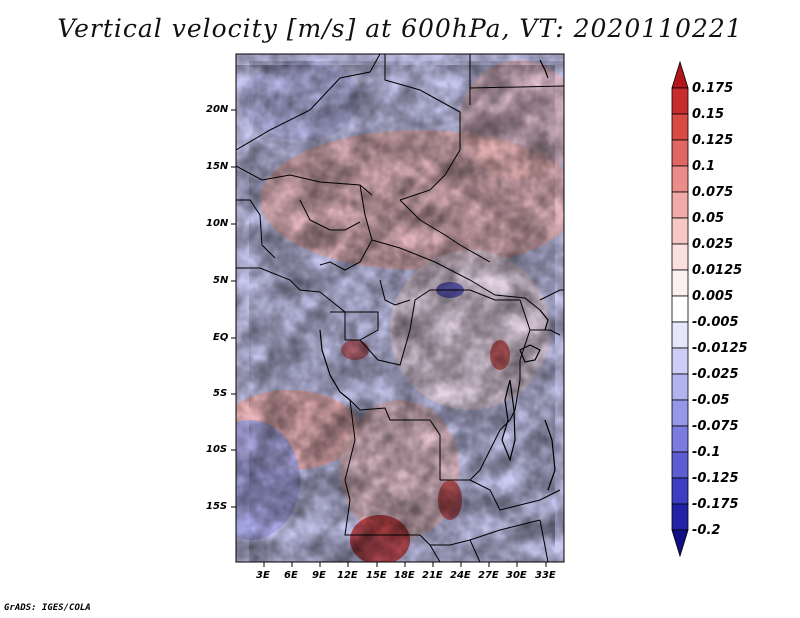 The image size is (800, 618). I want to click on lat-label-15s: 15S, so click(217, 506).